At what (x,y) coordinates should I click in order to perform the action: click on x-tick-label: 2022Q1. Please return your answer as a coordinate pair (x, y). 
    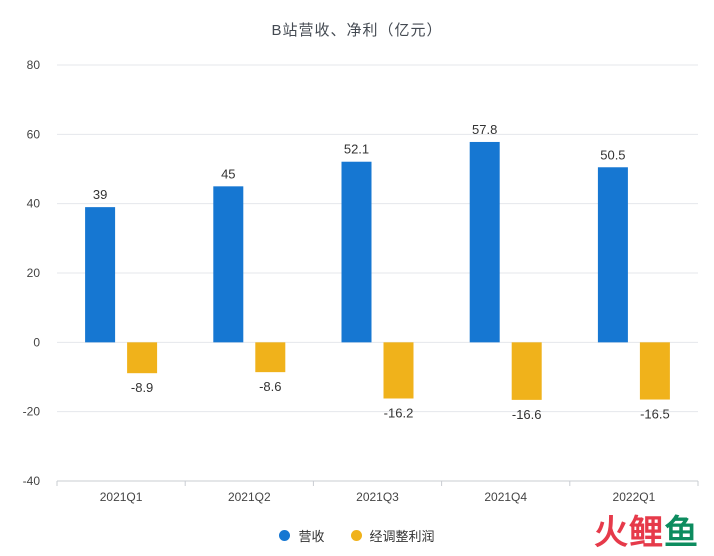
    Looking at the image, I should click on (634, 497).